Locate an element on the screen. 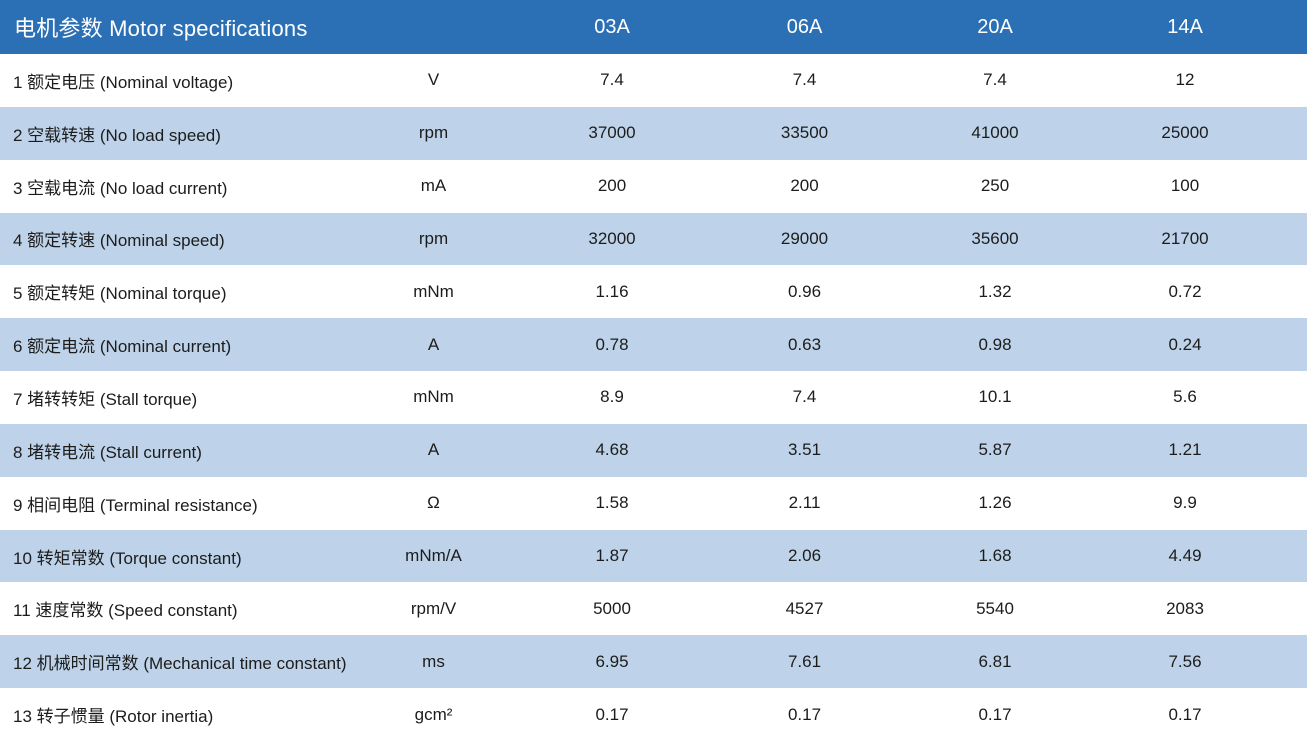 This screenshot has height=741, width=1307. parameter-label: 7 堵转转矩 (Stall torque) is located at coordinates (105, 399).